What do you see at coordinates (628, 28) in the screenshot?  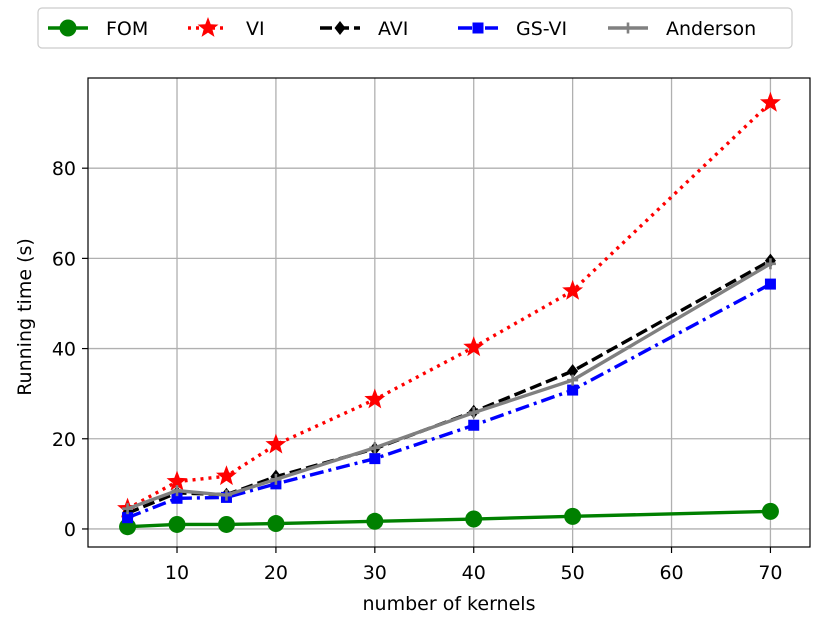 I see `legend-marker-anderson` at bounding box center [628, 28].